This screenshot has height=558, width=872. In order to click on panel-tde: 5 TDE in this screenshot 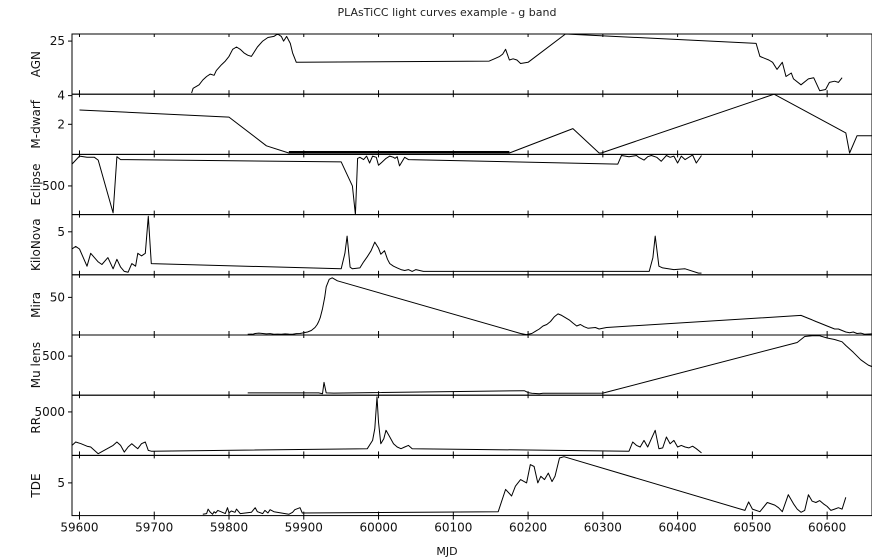, I will do `click(450, 485)`.